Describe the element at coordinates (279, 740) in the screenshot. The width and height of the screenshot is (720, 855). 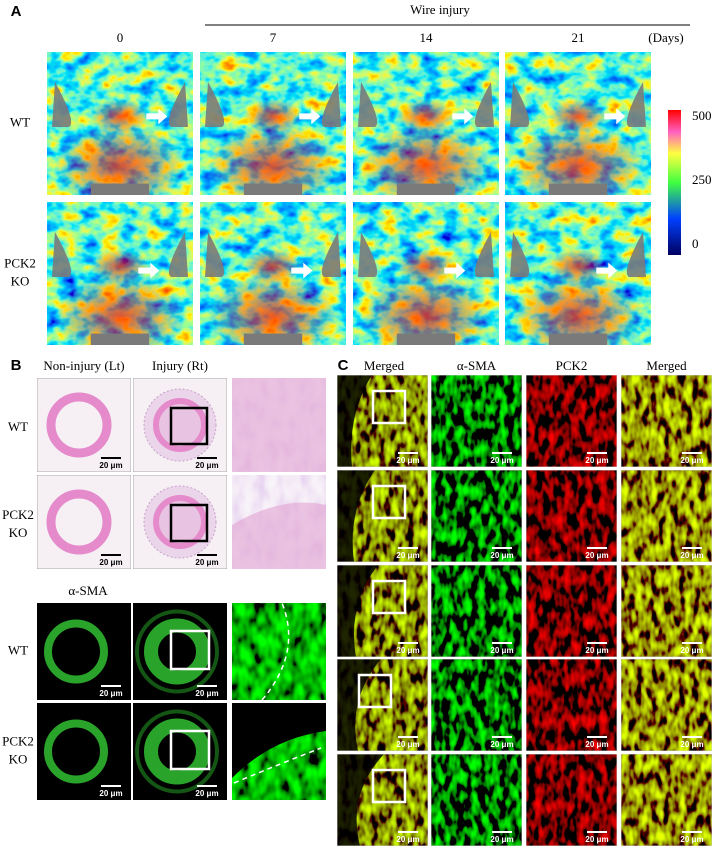
I see `if-lumen` at that location.